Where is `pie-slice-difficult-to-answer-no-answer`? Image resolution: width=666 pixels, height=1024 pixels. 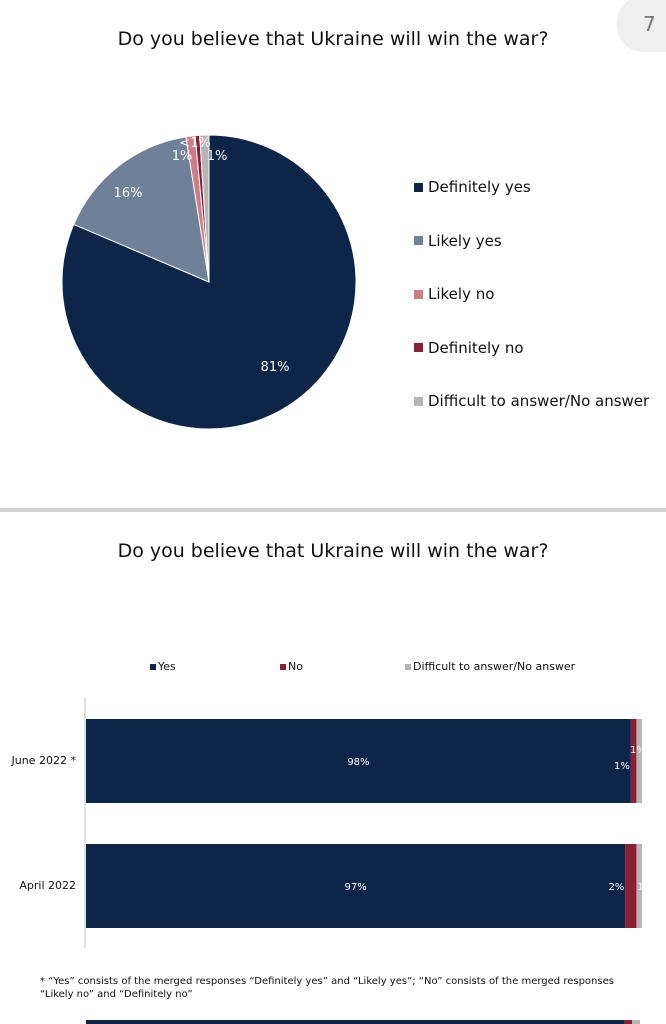 pie-slice-difficult-to-answer-no-answer is located at coordinates (204, 208).